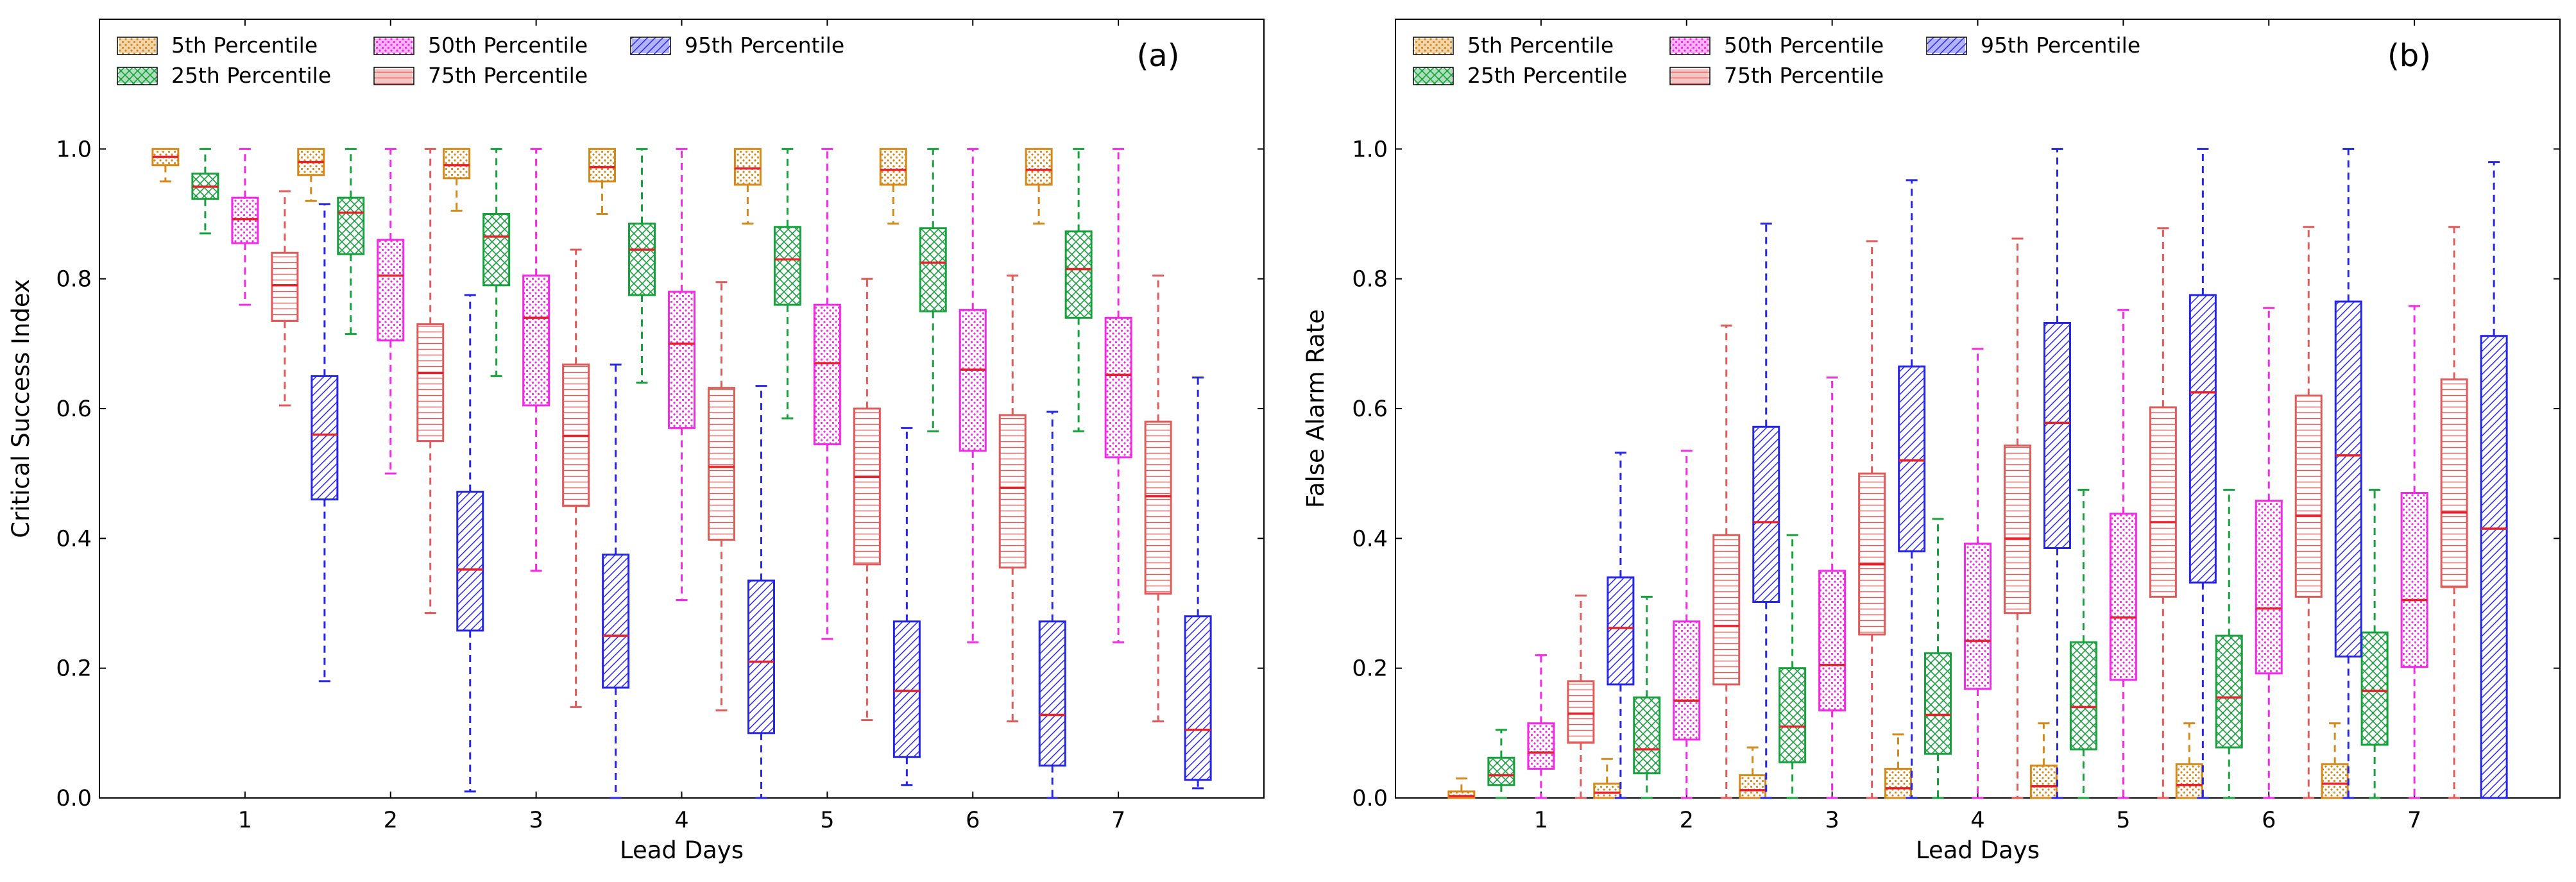  Describe the element at coordinates (2060, 46) in the screenshot. I see `legend-label: 95th Percentile` at that location.